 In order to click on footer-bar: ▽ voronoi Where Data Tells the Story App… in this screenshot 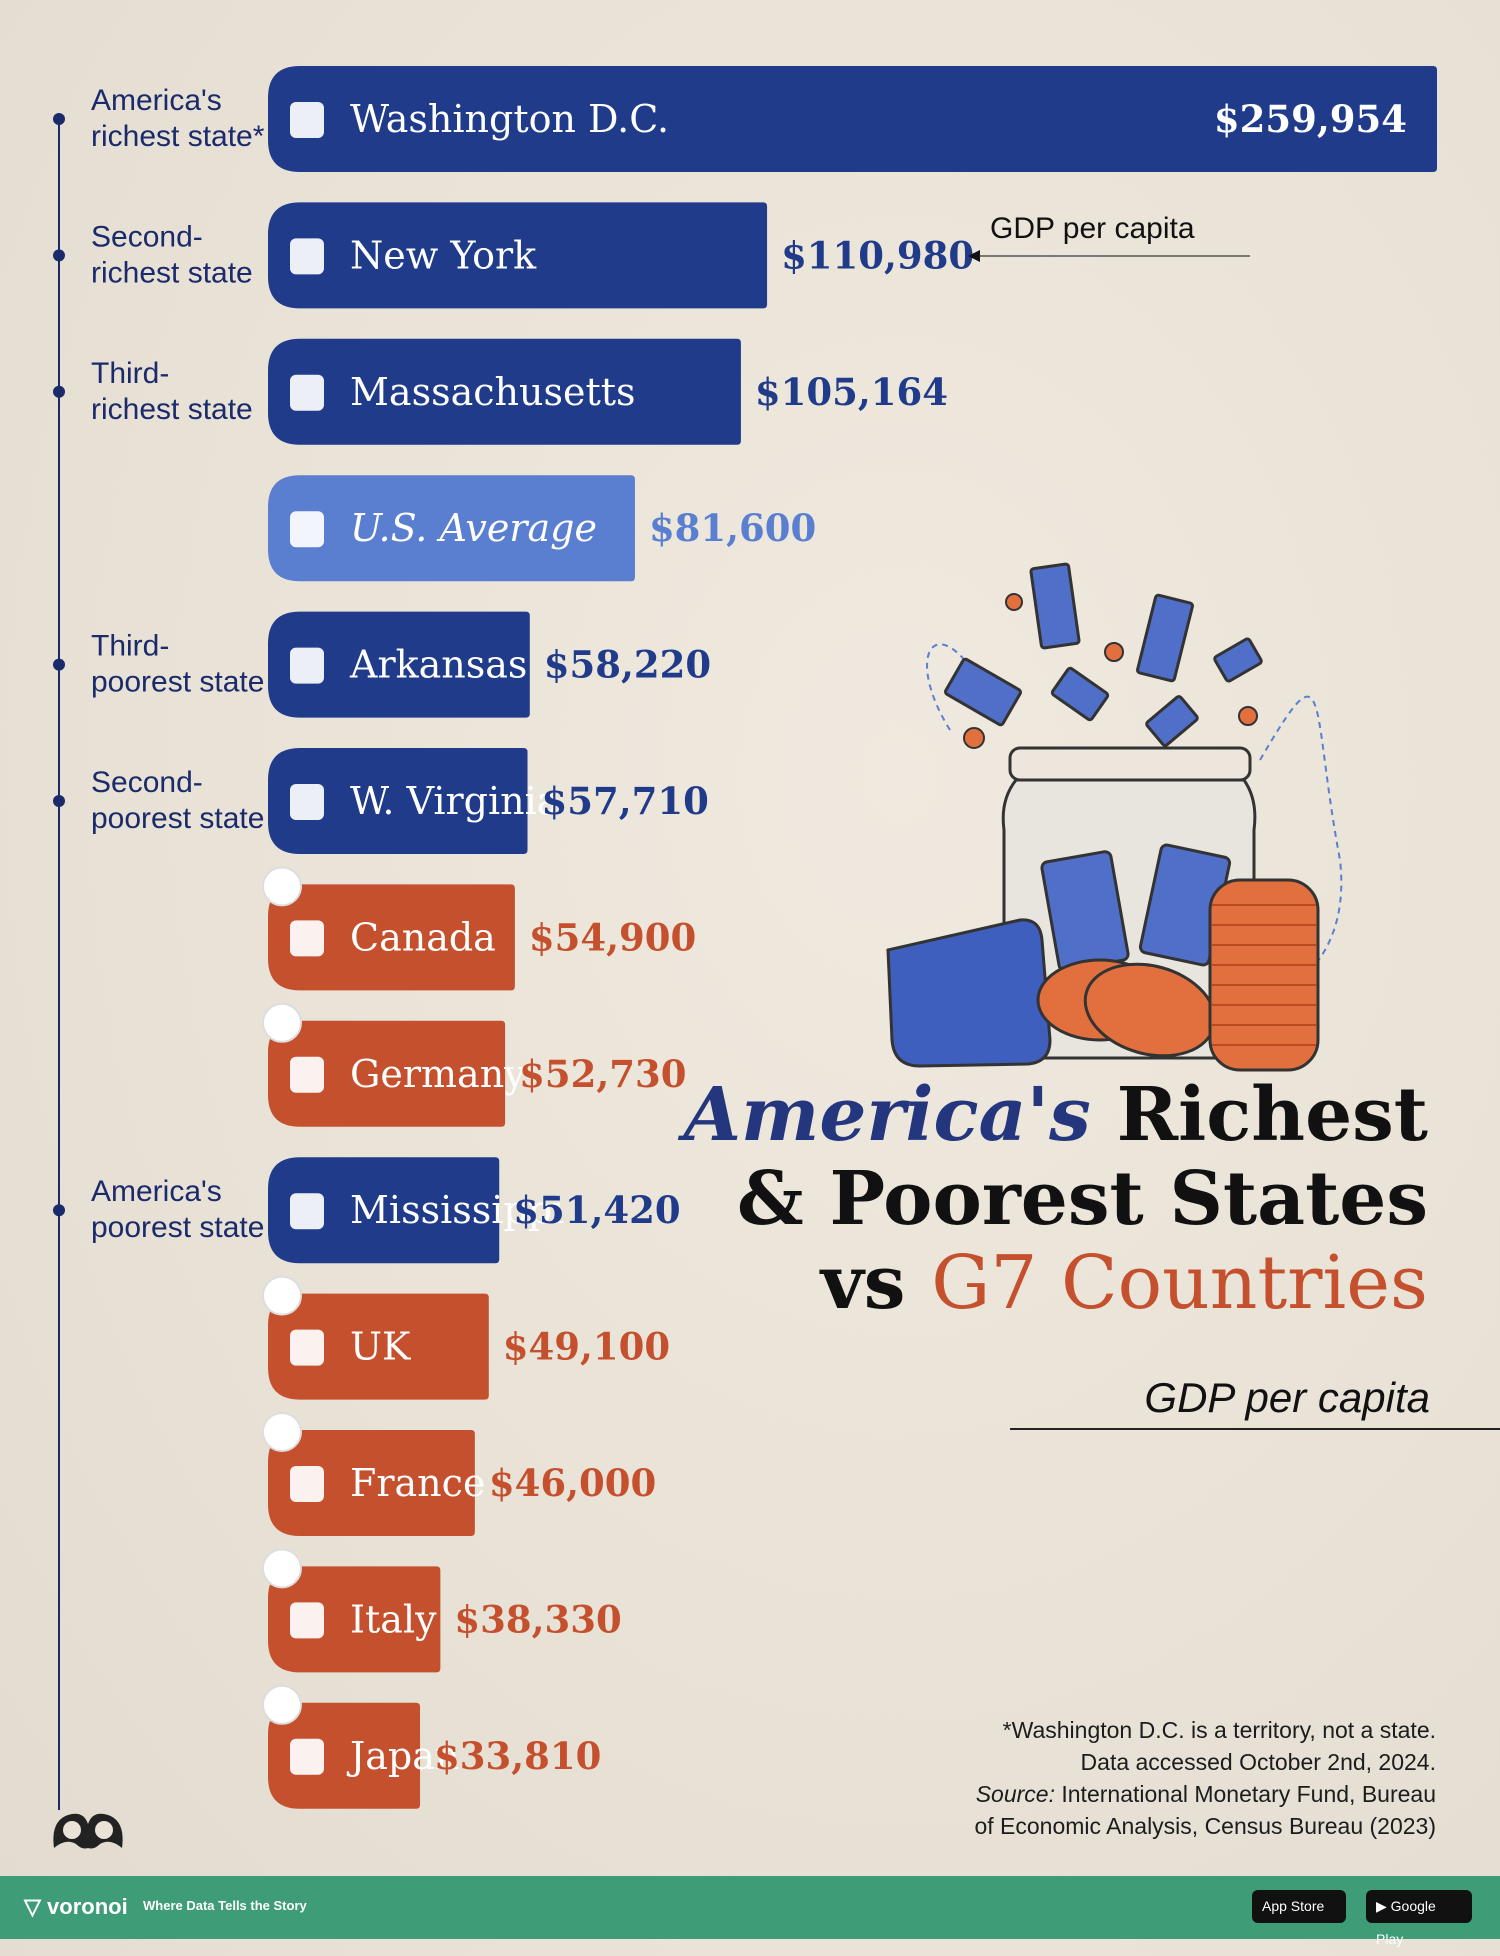, I will do `click(750, 1911)`.